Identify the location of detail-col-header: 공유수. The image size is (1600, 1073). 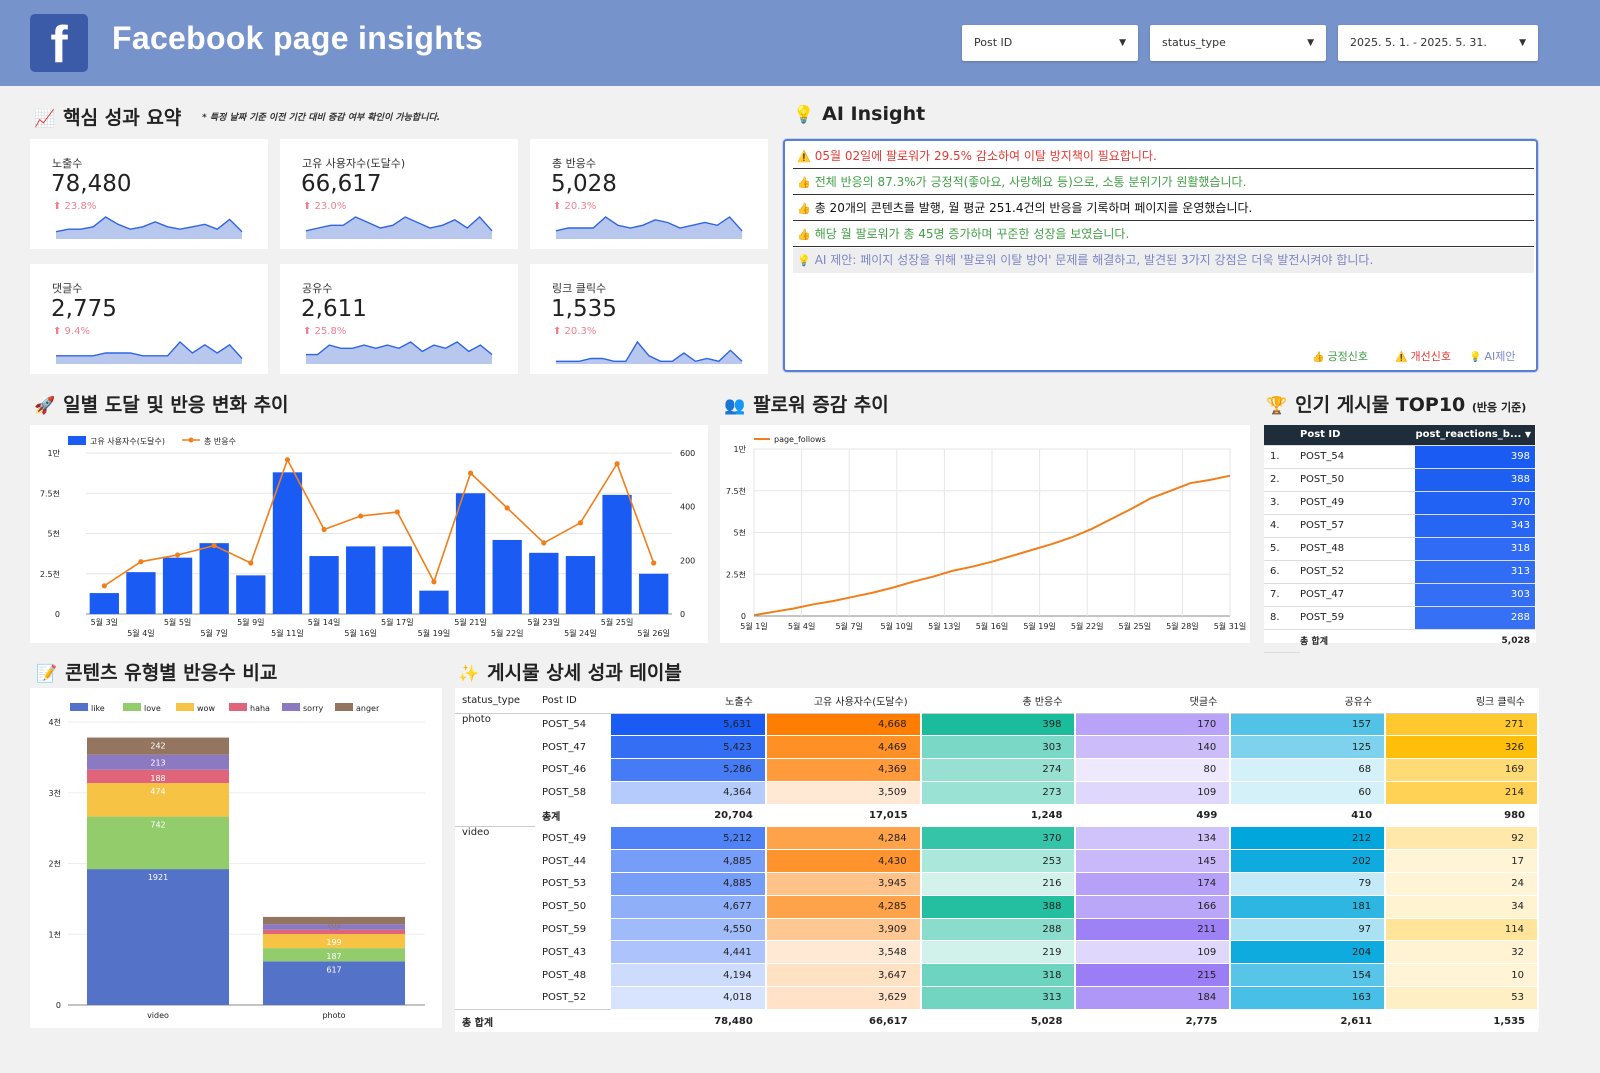
(1308, 701).